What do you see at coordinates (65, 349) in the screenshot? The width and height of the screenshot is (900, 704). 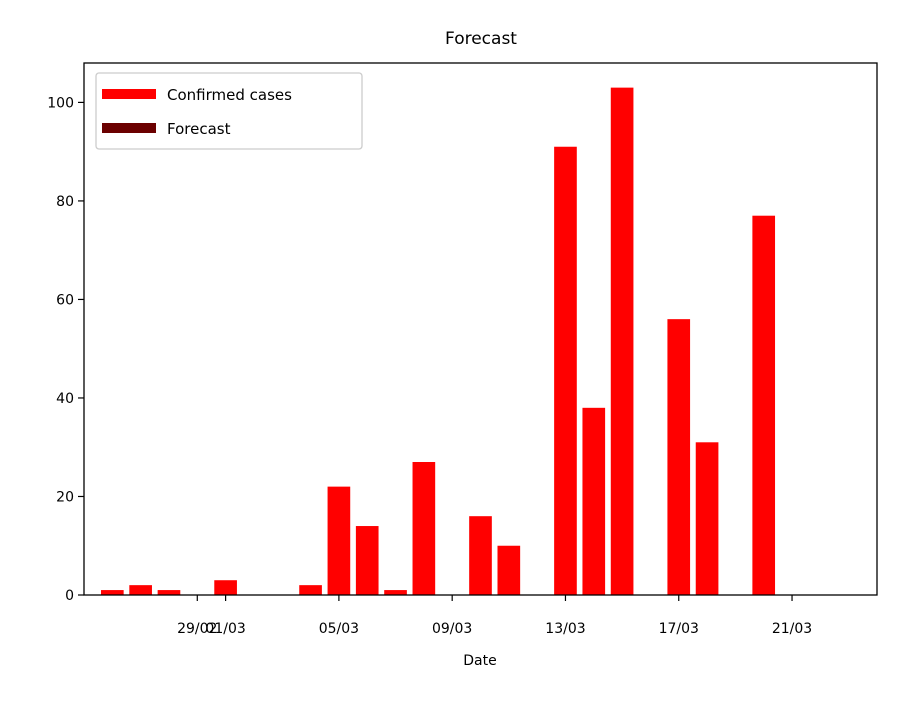 I see `y-axis: 0 20 40 60 80 100` at bounding box center [65, 349].